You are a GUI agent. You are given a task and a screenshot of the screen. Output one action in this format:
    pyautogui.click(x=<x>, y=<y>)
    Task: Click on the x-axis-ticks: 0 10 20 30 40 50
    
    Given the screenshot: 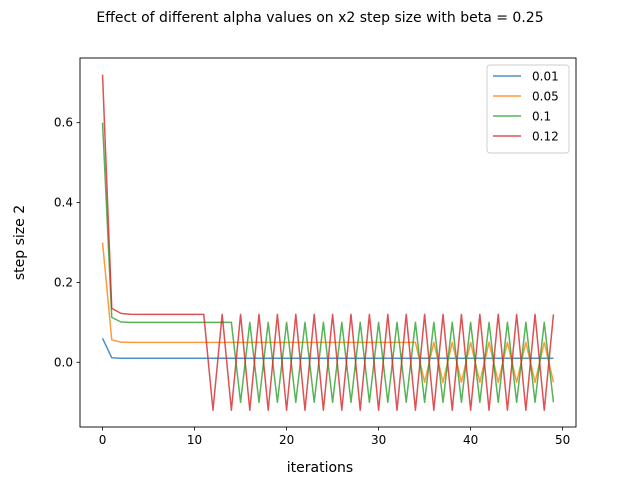 What is the action you would take?
    pyautogui.click(x=334, y=437)
    